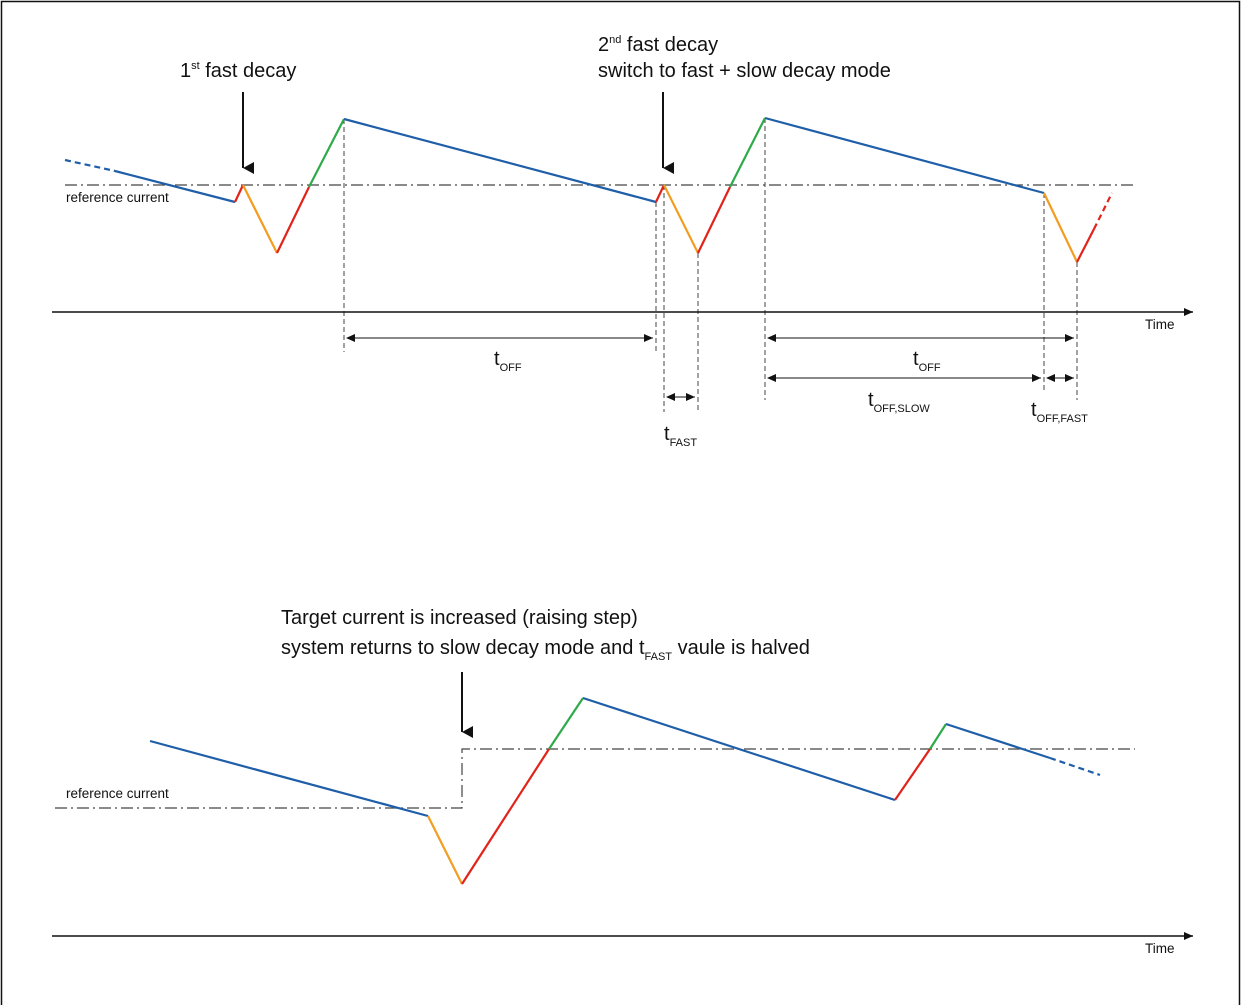  I want to click on top-time-axis-label: Time, so click(1160, 324).